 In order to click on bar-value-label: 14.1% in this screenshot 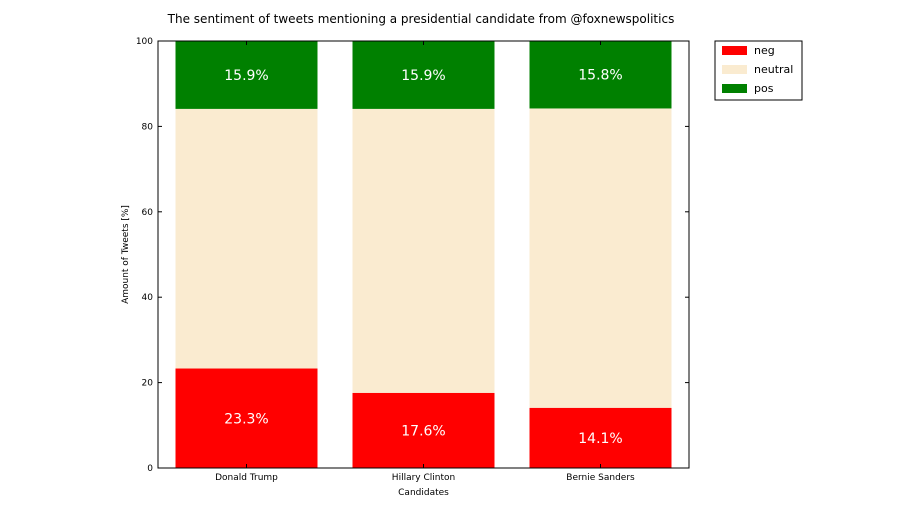, I will do `click(600, 439)`.